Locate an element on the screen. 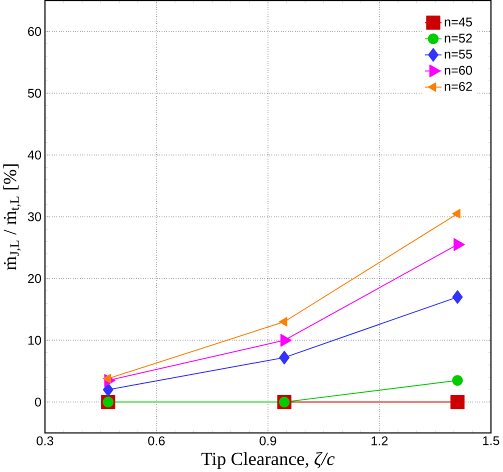 The width and height of the screenshot is (503, 472). x-tick-label: 0.9 is located at coordinates (268, 441).